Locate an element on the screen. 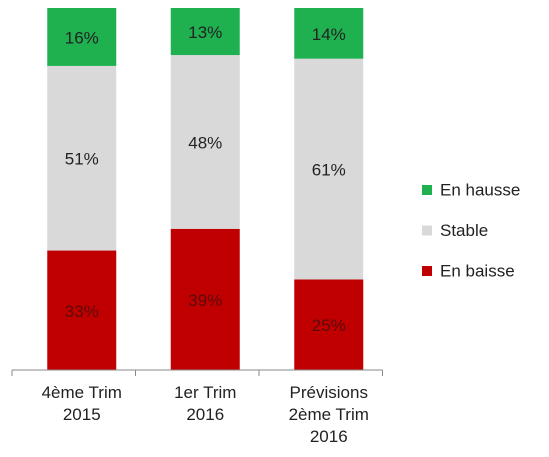 This screenshot has height=457, width=549. data-label: 25% is located at coordinates (329, 325).